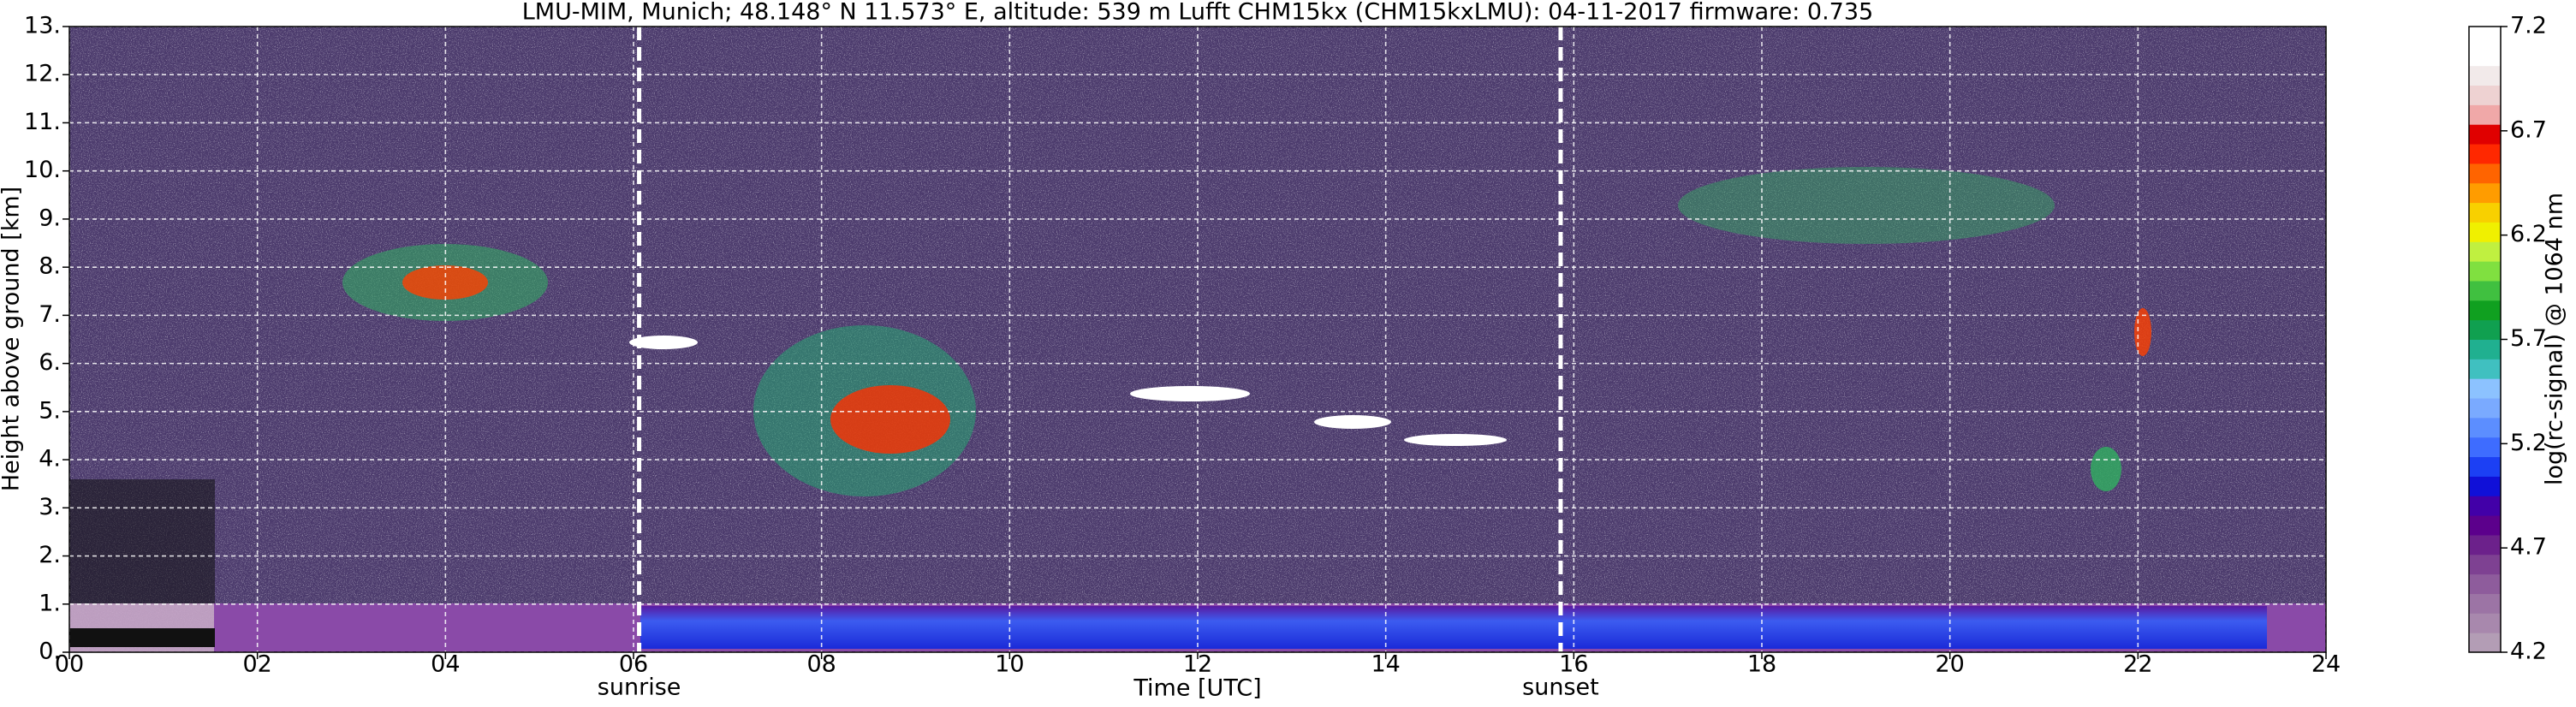 This screenshot has width=2576, height=707. I want to click on x-tick-label: 00, so click(70, 664).